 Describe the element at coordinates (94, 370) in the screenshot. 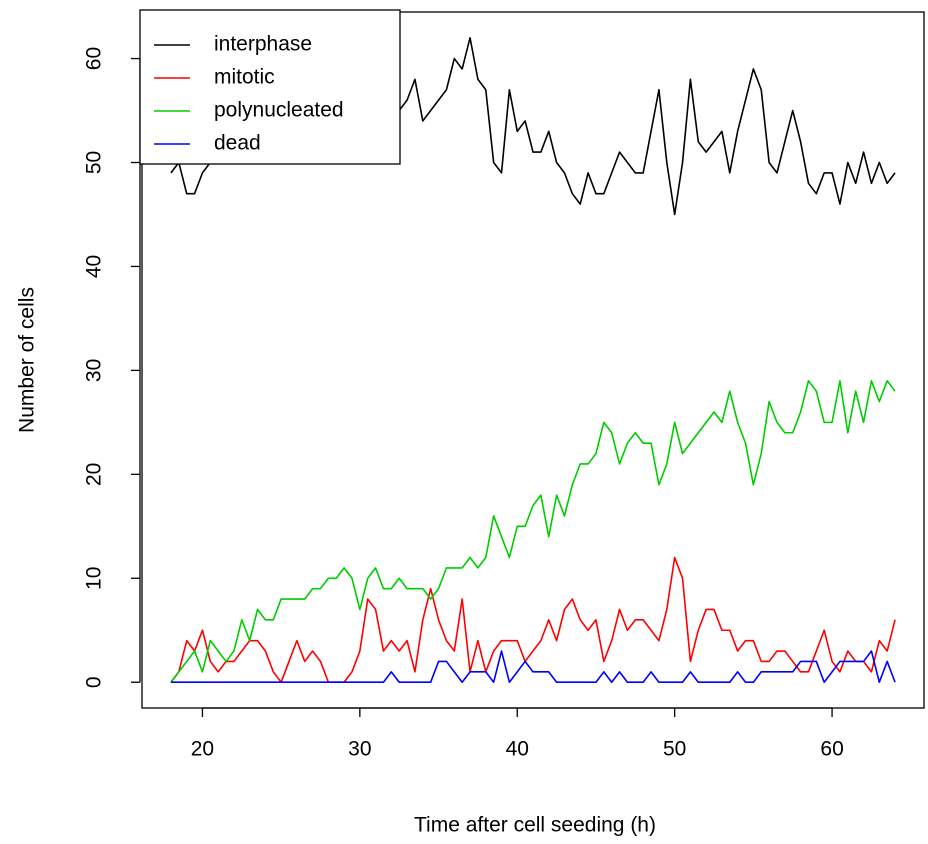

I see `y-tick-label: 30` at that location.